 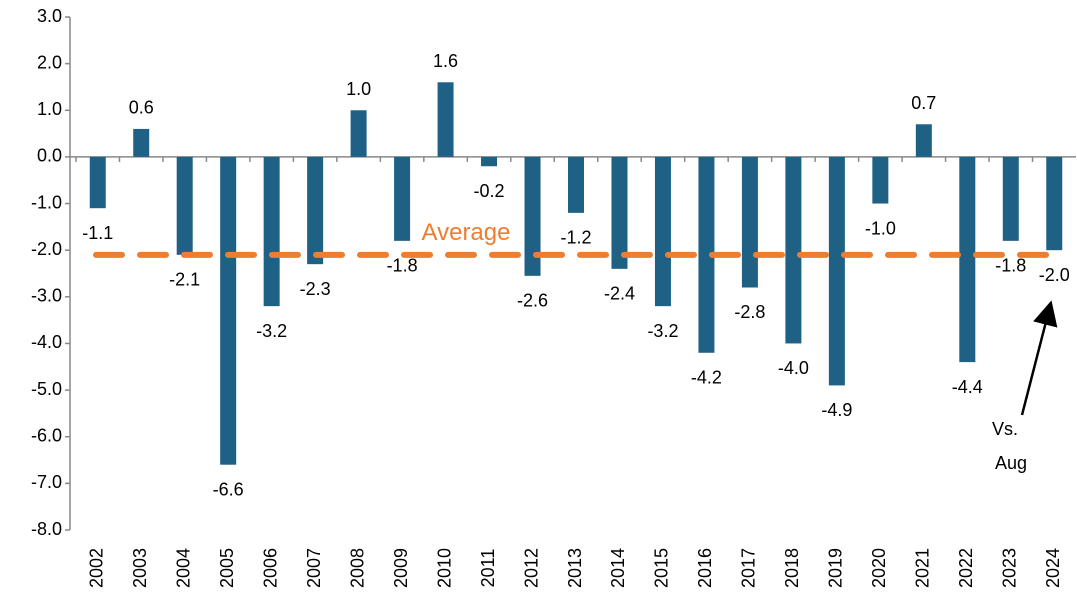 I want to click on y-tick-label: -2.0, so click(x=46, y=249).